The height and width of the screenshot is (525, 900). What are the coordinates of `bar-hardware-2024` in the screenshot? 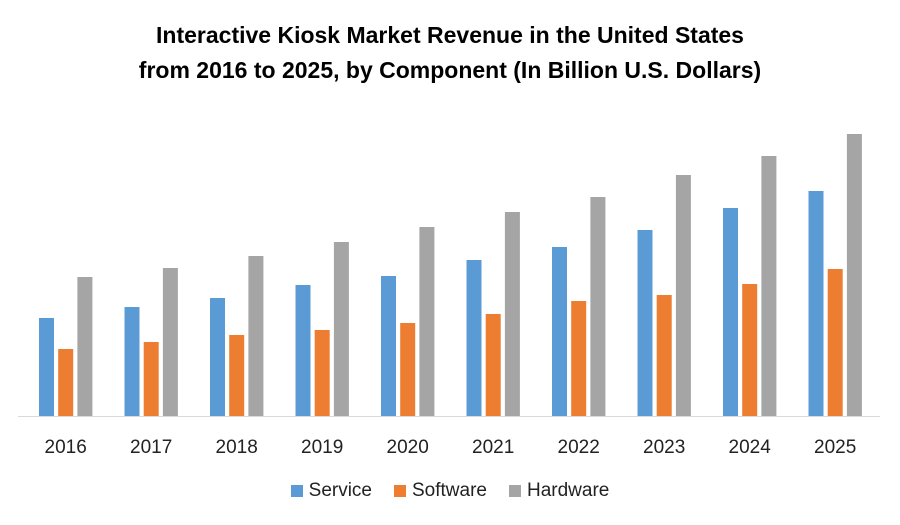 It's located at (769, 286).